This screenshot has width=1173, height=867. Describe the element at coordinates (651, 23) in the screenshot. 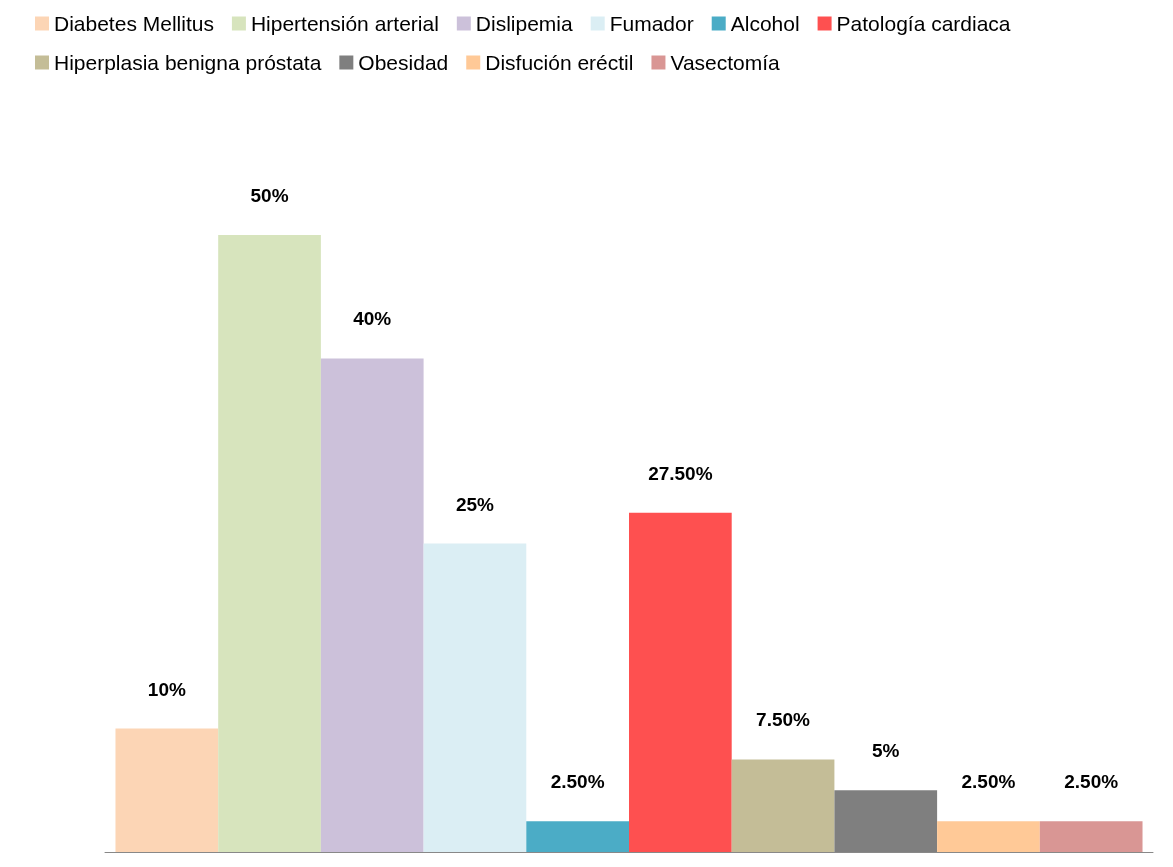

I see `legend-label: Fumador` at that location.